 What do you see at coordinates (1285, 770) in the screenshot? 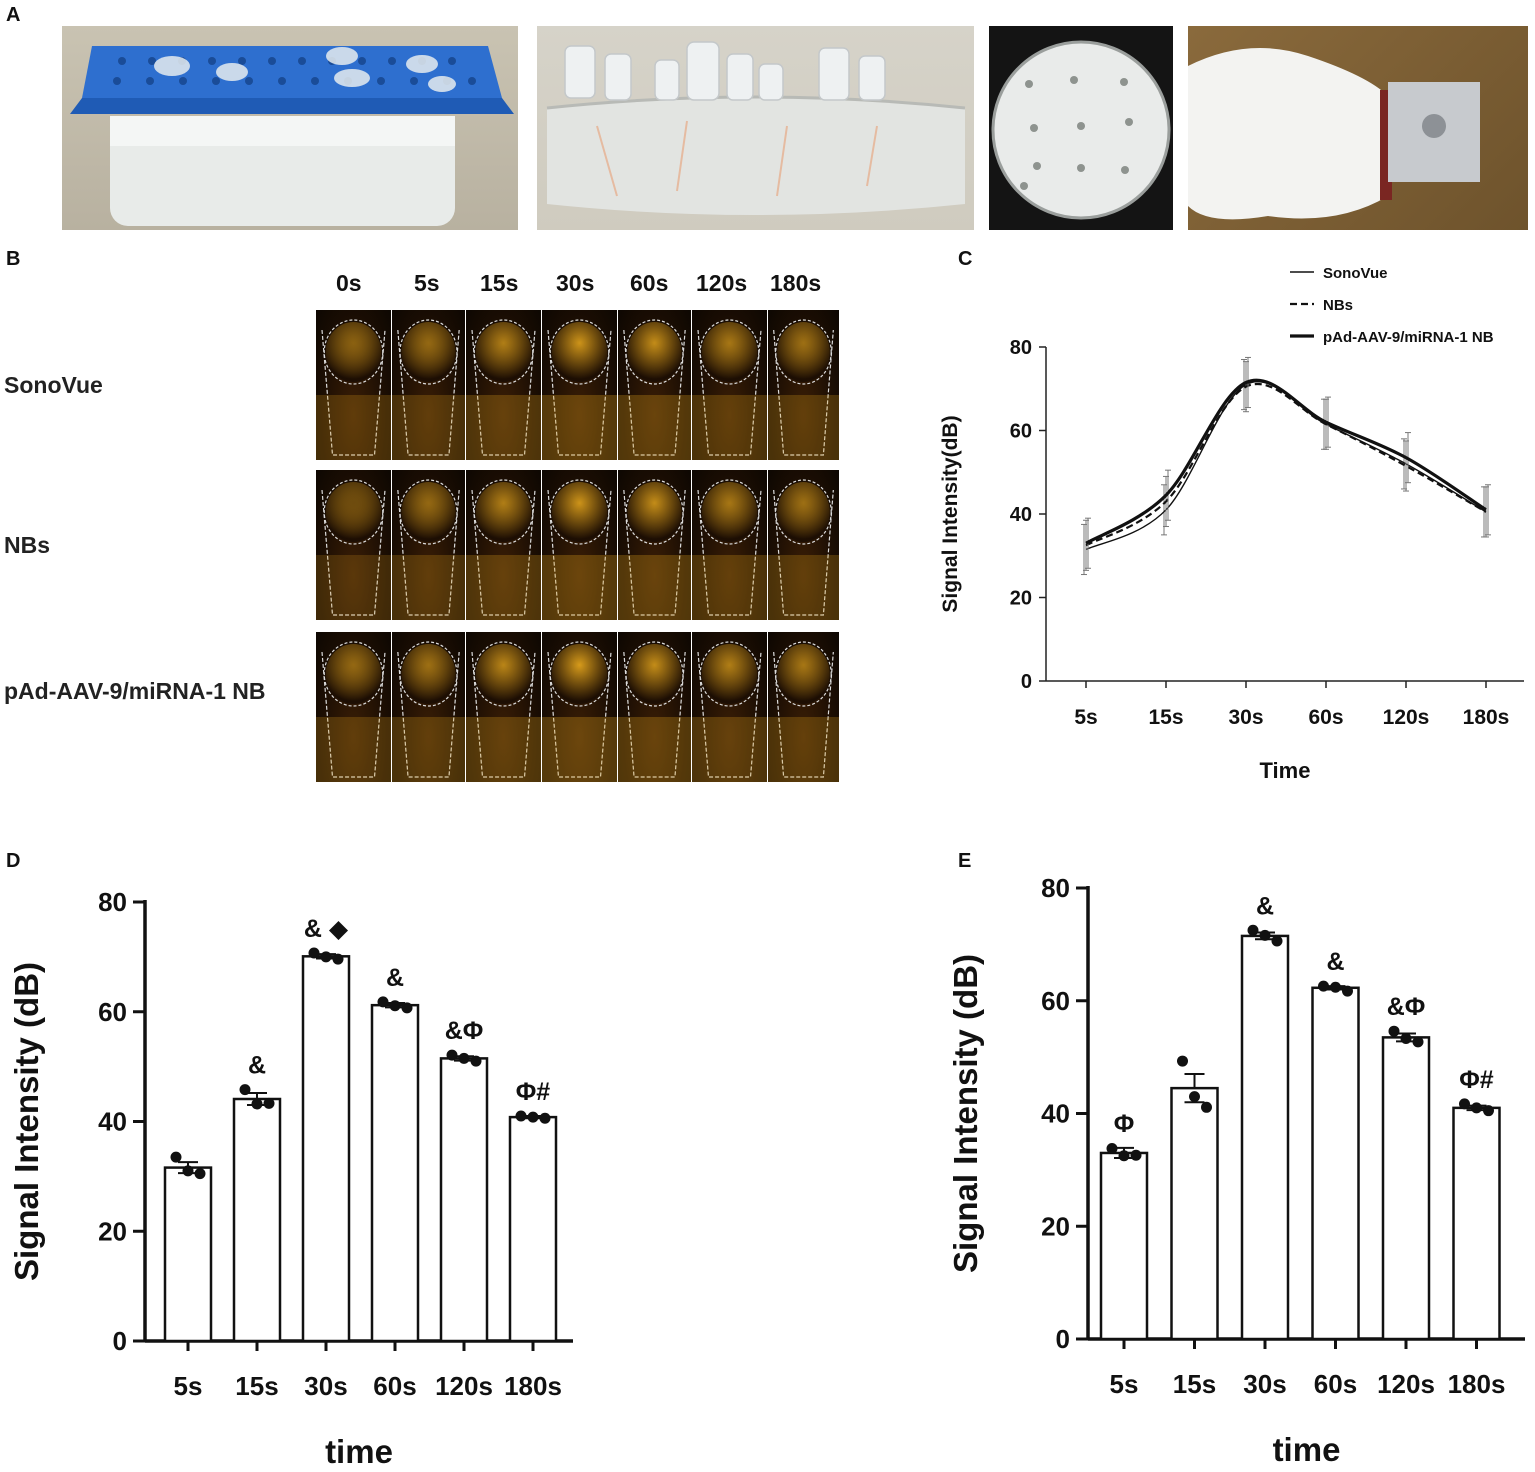
I see `x-axis-title: Time` at bounding box center [1285, 770].